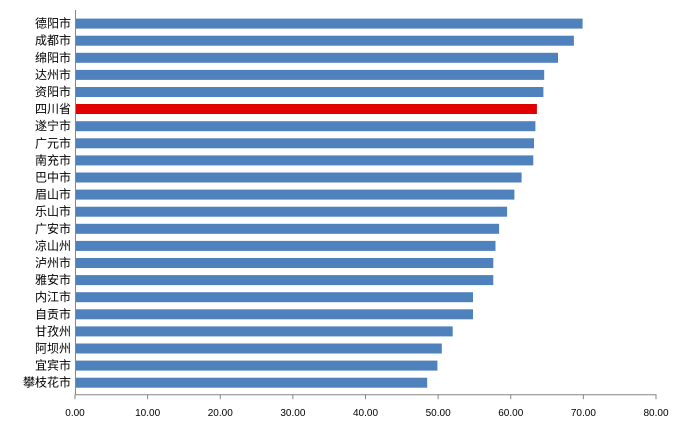 The height and width of the screenshot is (428, 690). What do you see at coordinates (147, 413) in the screenshot?
I see `x-tick-label: 10.00` at bounding box center [147, 413].